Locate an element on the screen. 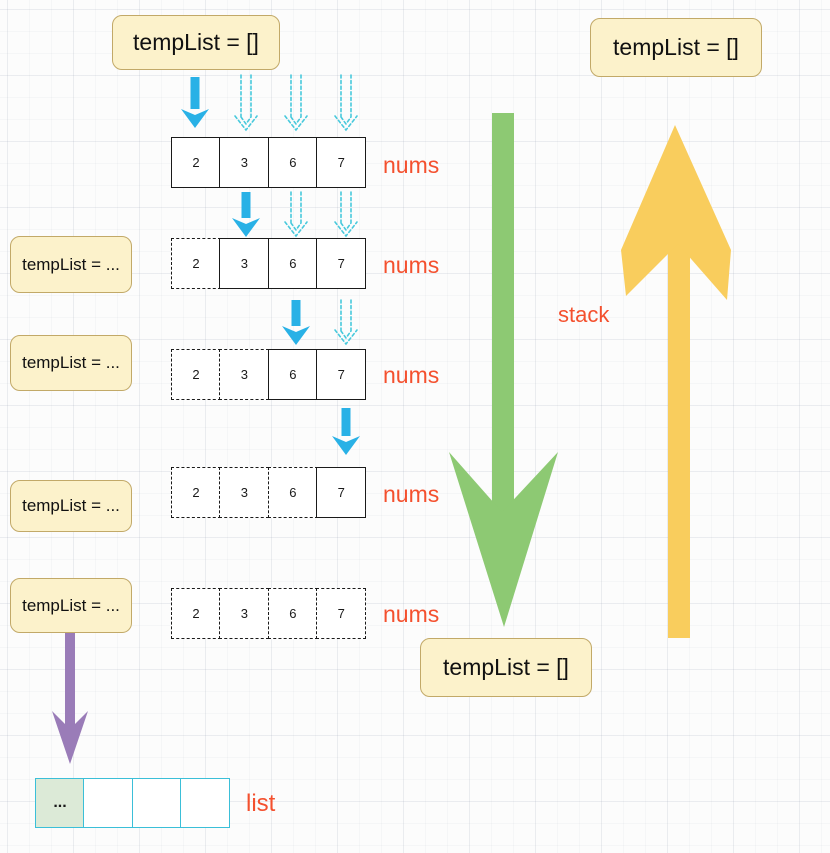 The image size is (830, 853). nums-label-5: nums is located at coordinates (411, 614).